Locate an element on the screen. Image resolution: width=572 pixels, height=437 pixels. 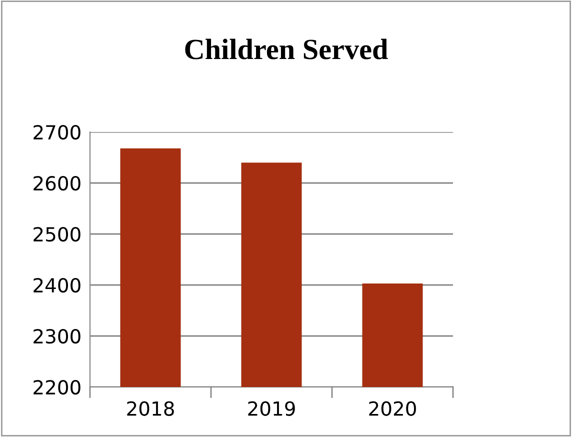
y-tick-label: 2700 is located at coordinates (57, 132).